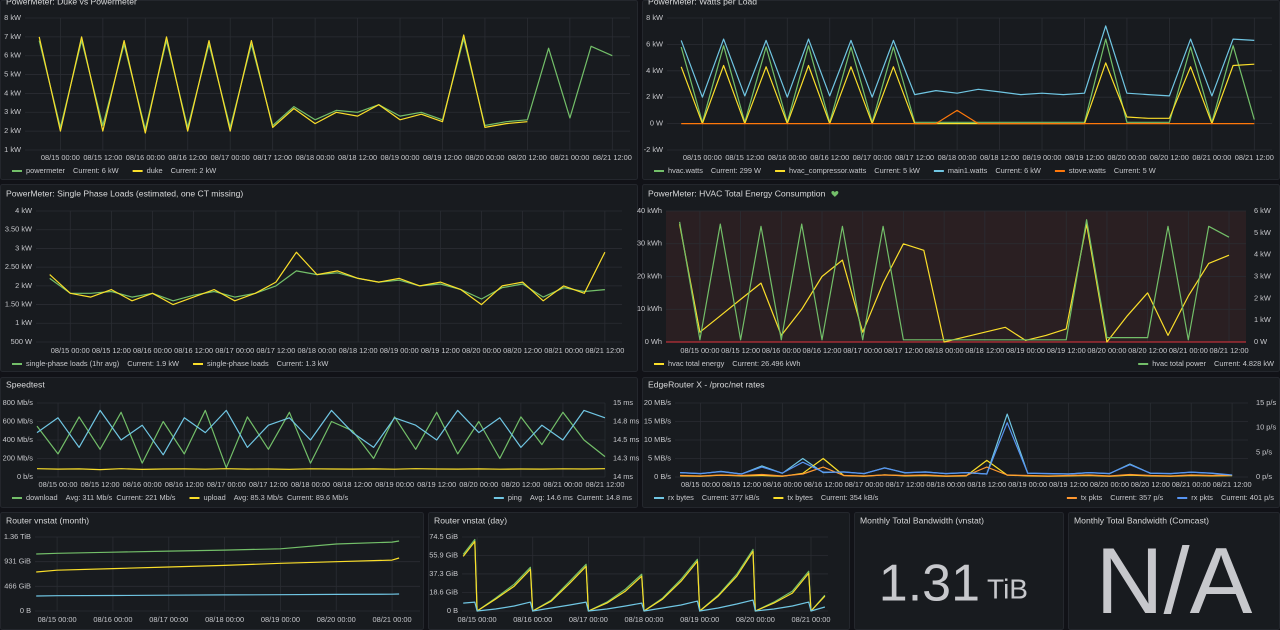 The width and height of the screenshot is (1280, 630). What do you see at coordinates (111, 350) in the screenshot?
I see `x-tick-label: 08/15 12:00` at bounding box center [111, 350].